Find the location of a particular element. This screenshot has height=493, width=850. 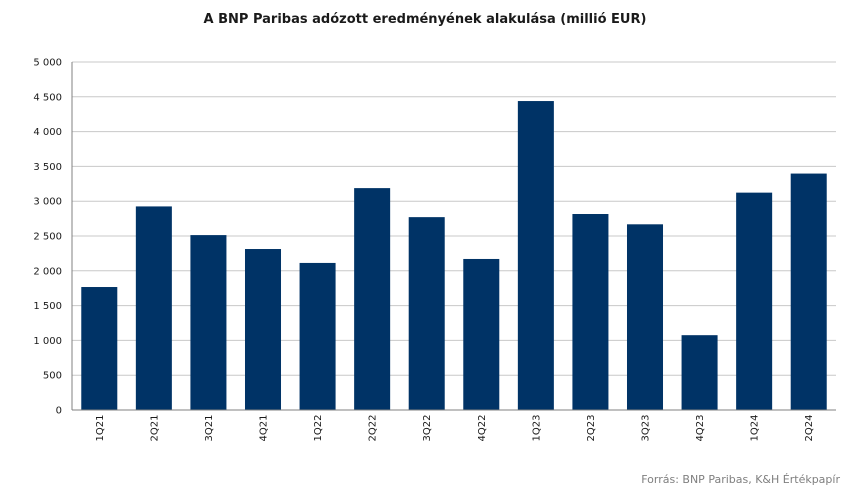

y-tick-label: 2 000 is located at coordinates (47, 271).